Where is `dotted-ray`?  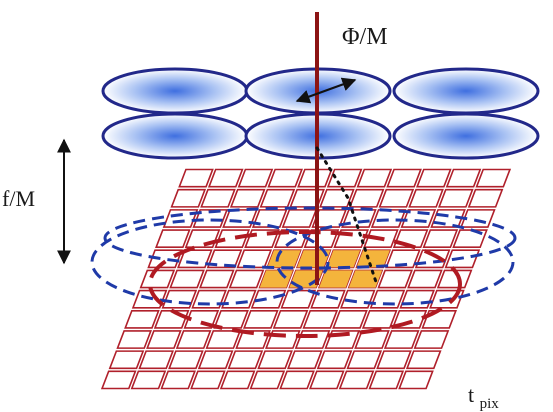 dotted-ray is located at coordinates (346, 215).